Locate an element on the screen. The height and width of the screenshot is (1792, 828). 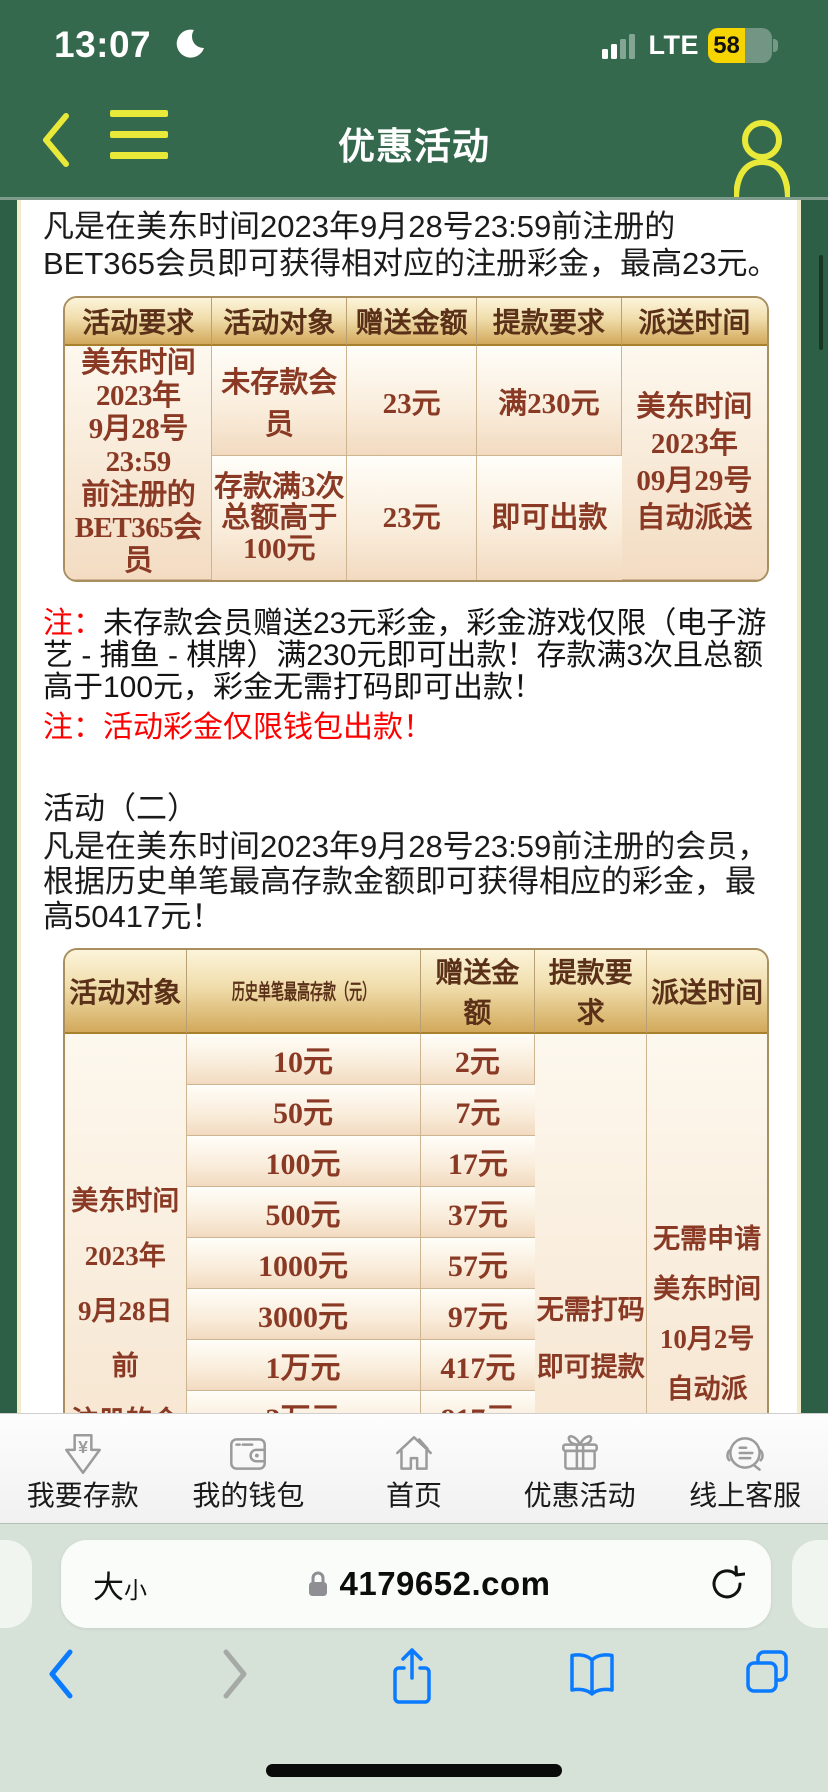
browser-back-button is located at coordinates (61, 1674).